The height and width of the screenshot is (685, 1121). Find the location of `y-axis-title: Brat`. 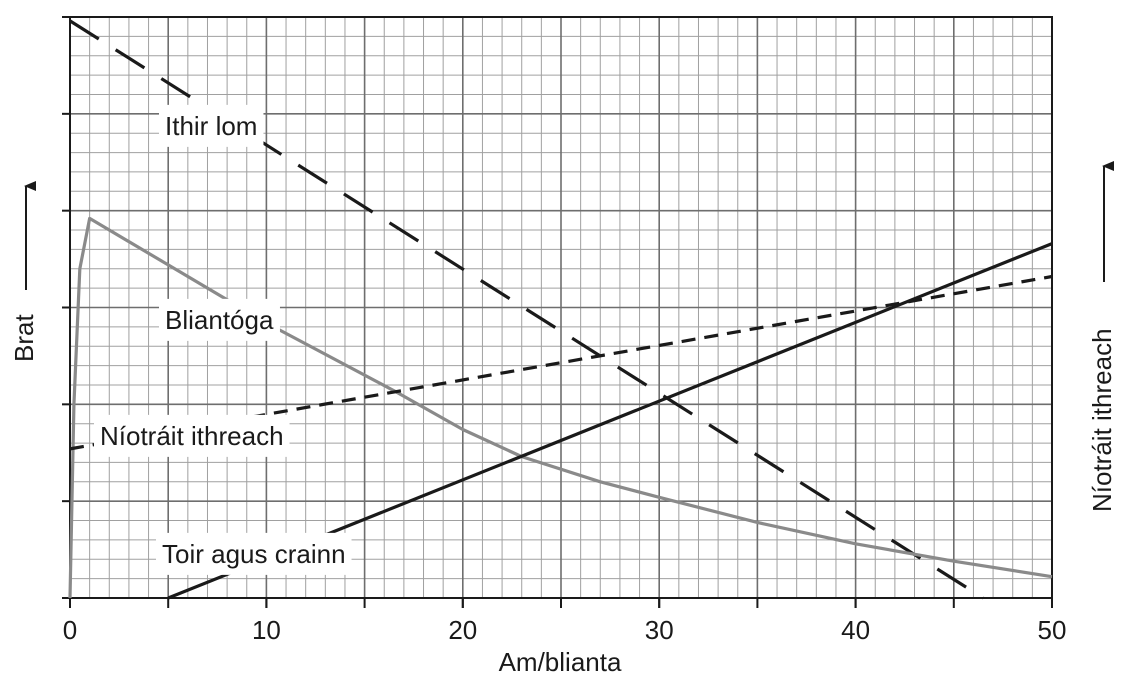

y-axis-title: Brat is located at coordinates (24, 338).